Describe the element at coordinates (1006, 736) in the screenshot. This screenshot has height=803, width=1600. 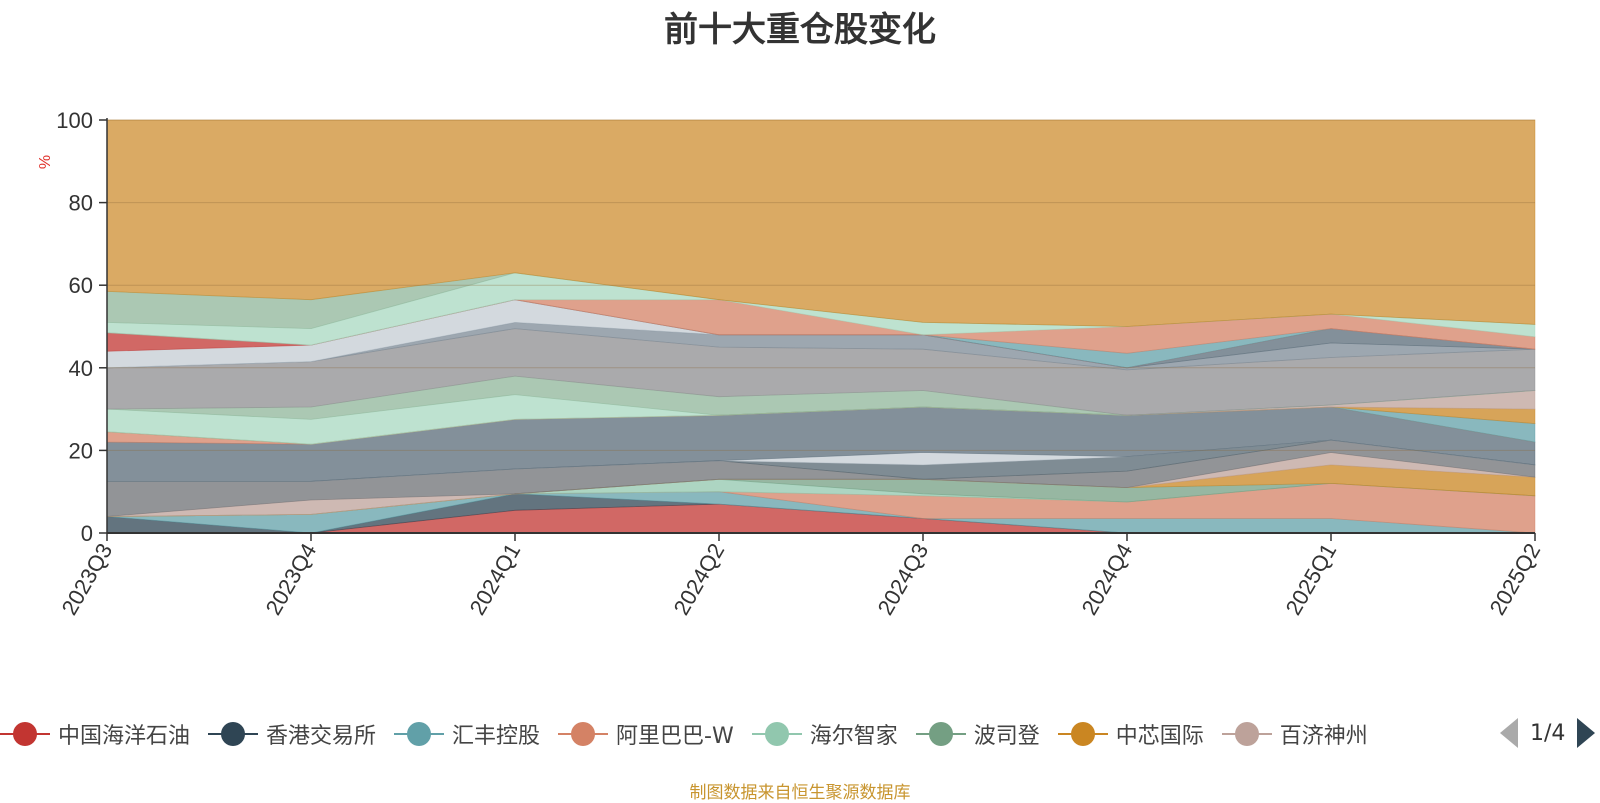
I see `legend-label: 波司登` at that location.